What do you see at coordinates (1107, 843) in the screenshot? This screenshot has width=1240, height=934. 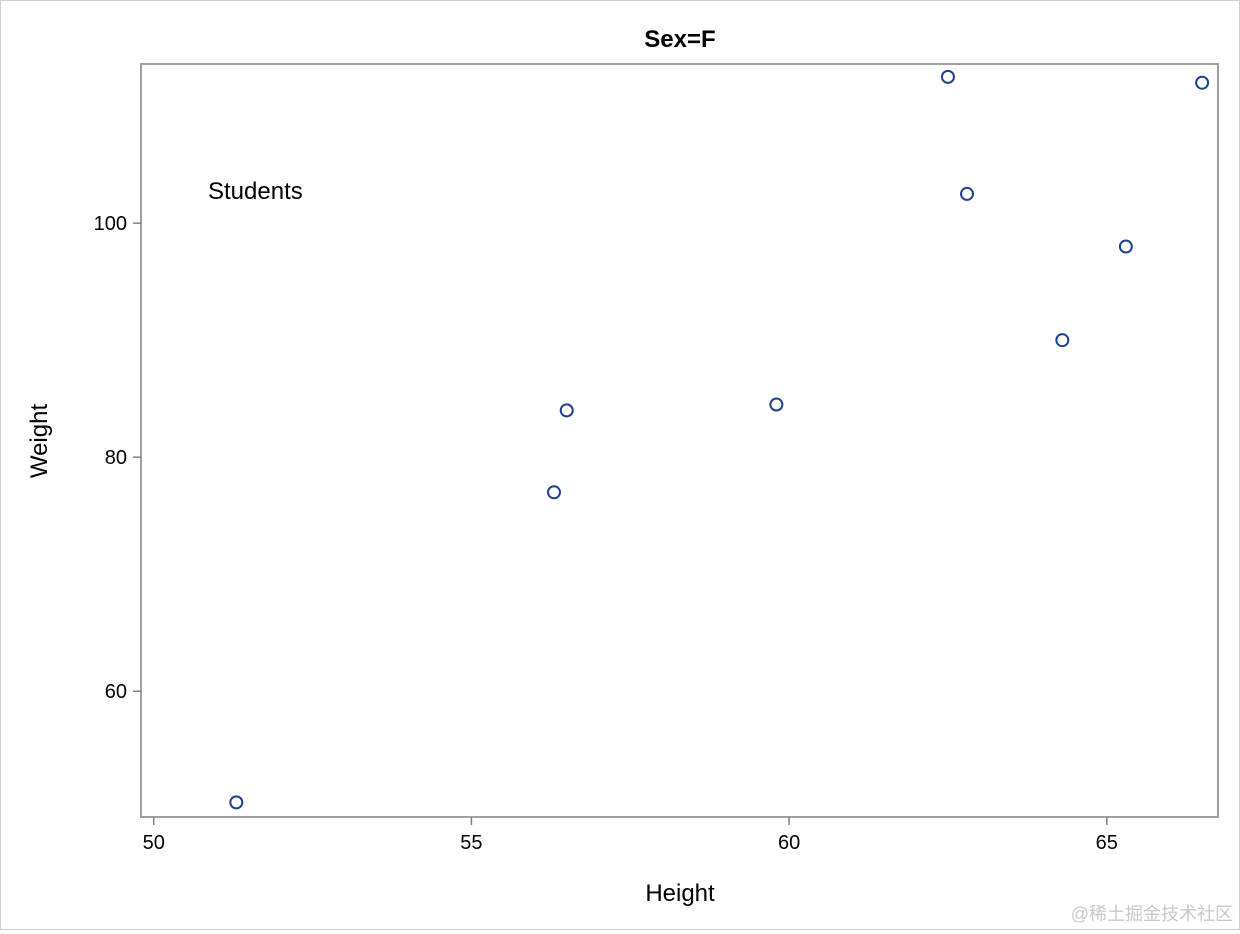 I see `x-tick-label: 65` at bounding box center [1107, 843].